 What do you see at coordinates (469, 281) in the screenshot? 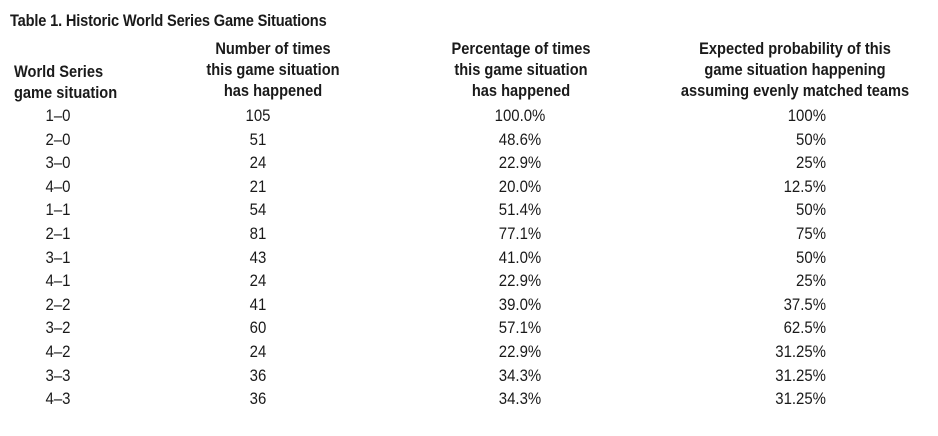
I see `table-row: 4–1 24 22.9% 25%` at bounding box center [469, 281].